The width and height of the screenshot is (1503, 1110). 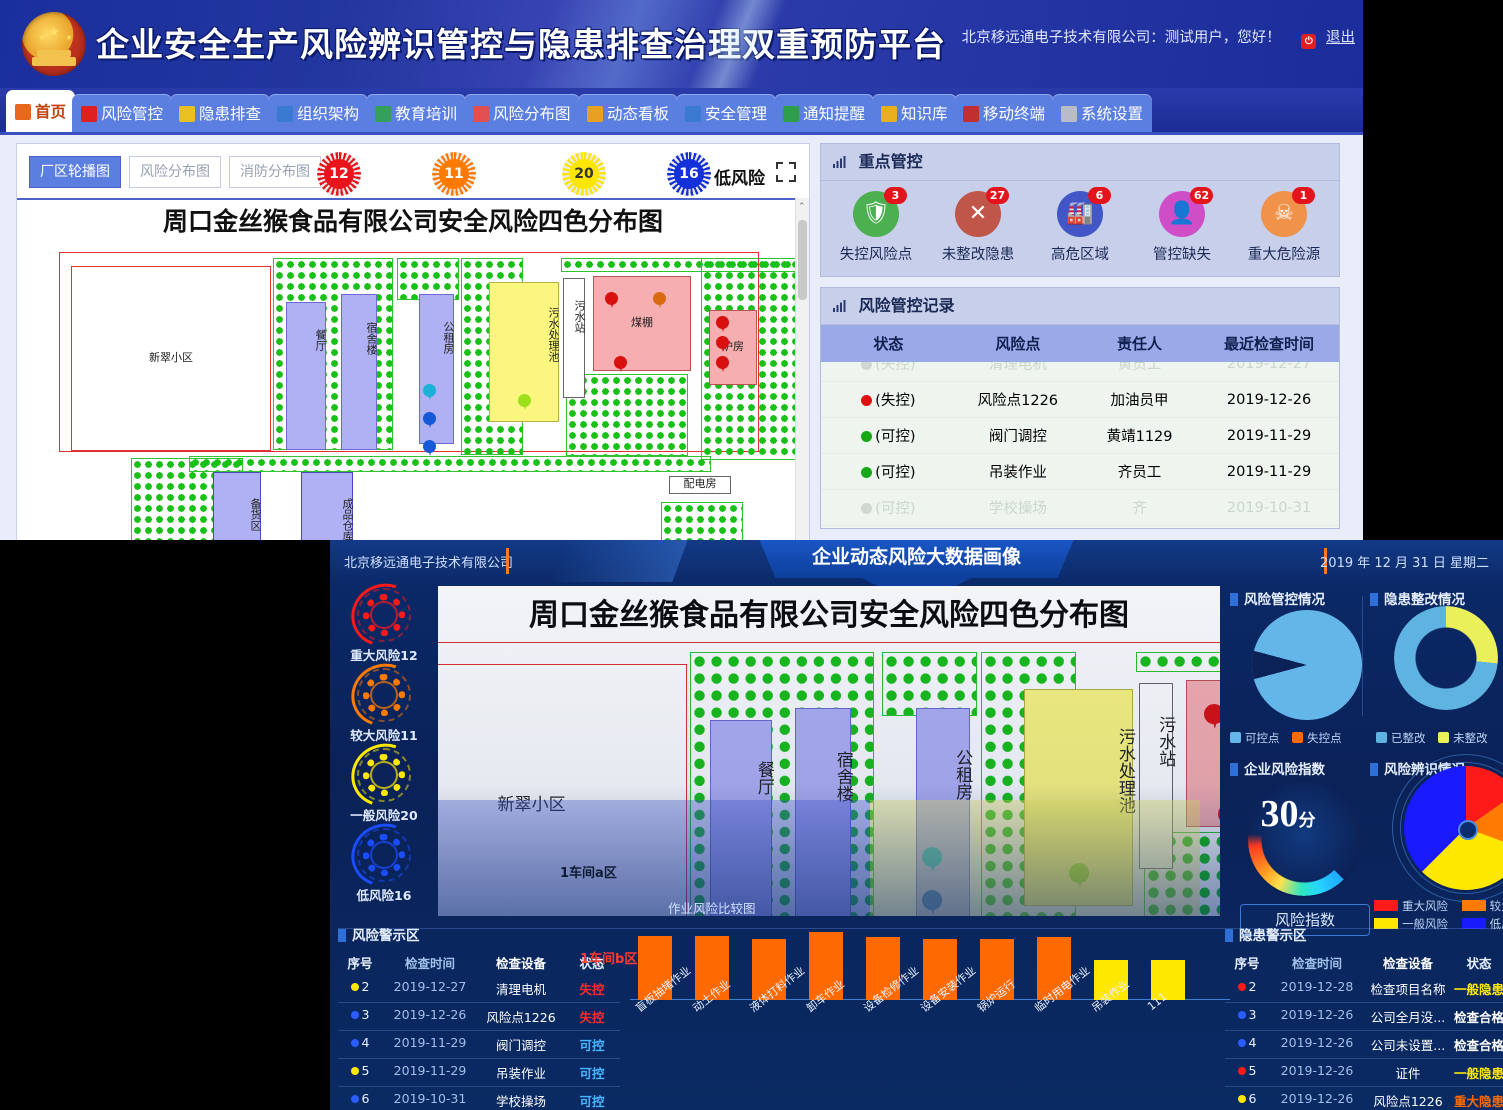 What do you see at coordinates (416, 114) in the screenshot?
I see `tab-5: 教育培训` at bounding box center [416, 114].